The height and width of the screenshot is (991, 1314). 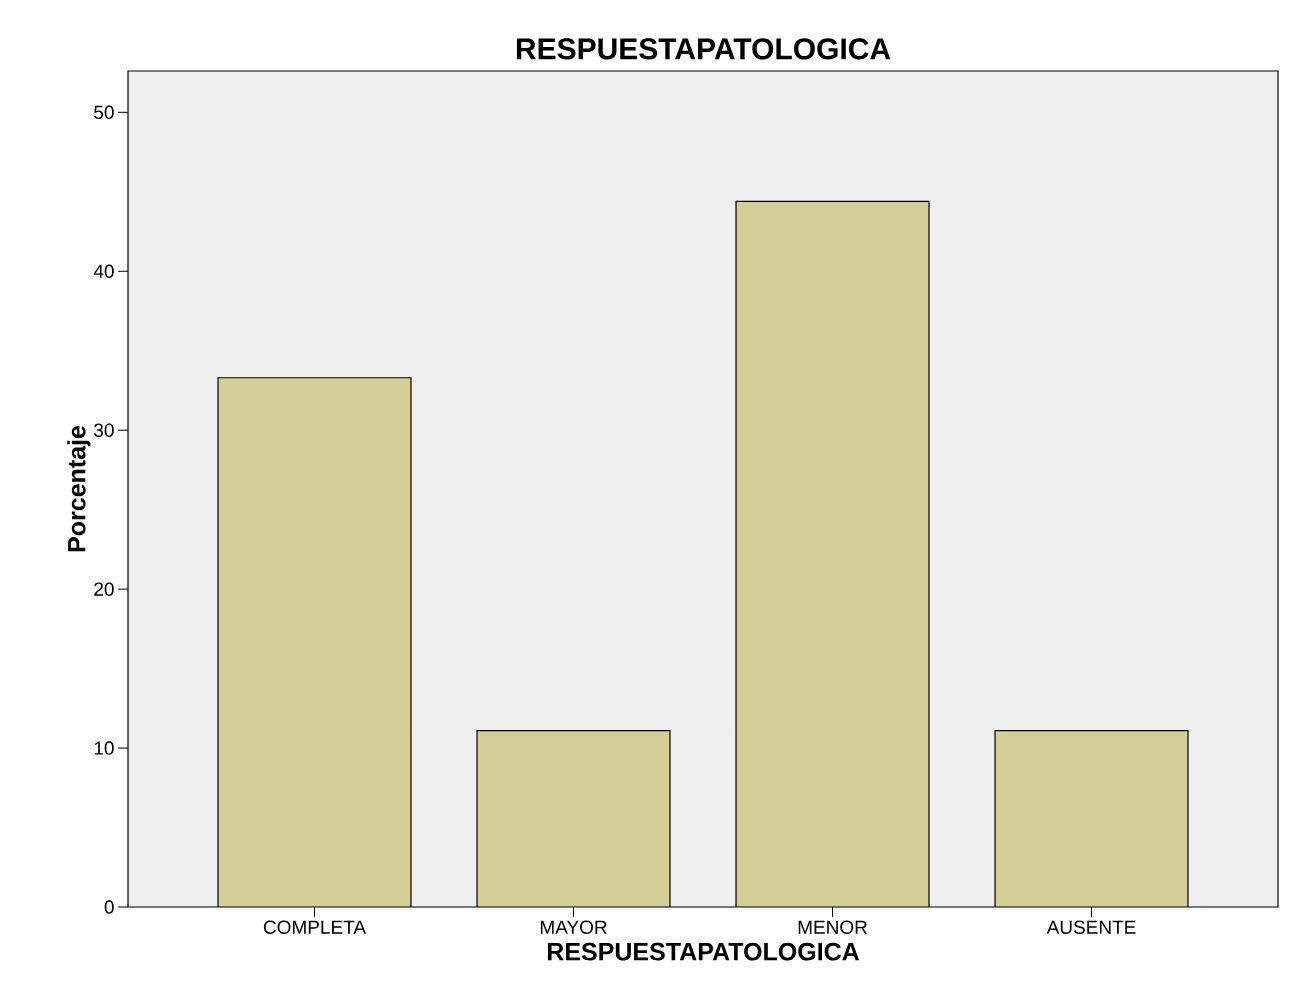 What do you see at coordinates (703, 49) in the screenshot?
I see `chart-title: RESPUESTAPATOLOGICA` at bounding box center [703, 49].